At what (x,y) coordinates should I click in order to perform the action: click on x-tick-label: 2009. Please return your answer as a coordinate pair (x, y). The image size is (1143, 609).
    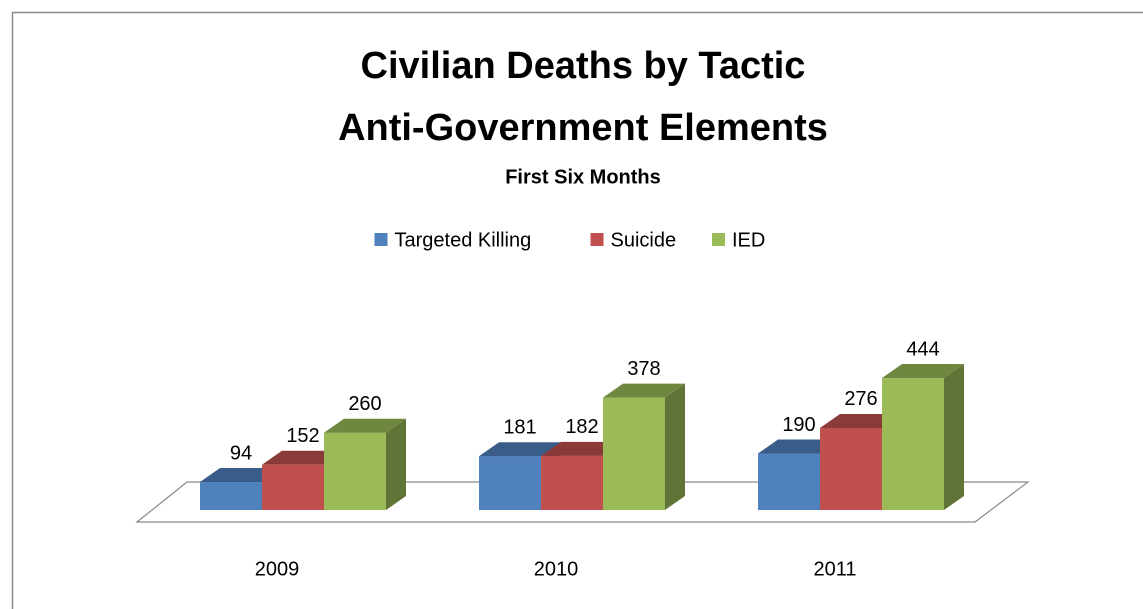
    Looking at the image, I should click on (277, 569).